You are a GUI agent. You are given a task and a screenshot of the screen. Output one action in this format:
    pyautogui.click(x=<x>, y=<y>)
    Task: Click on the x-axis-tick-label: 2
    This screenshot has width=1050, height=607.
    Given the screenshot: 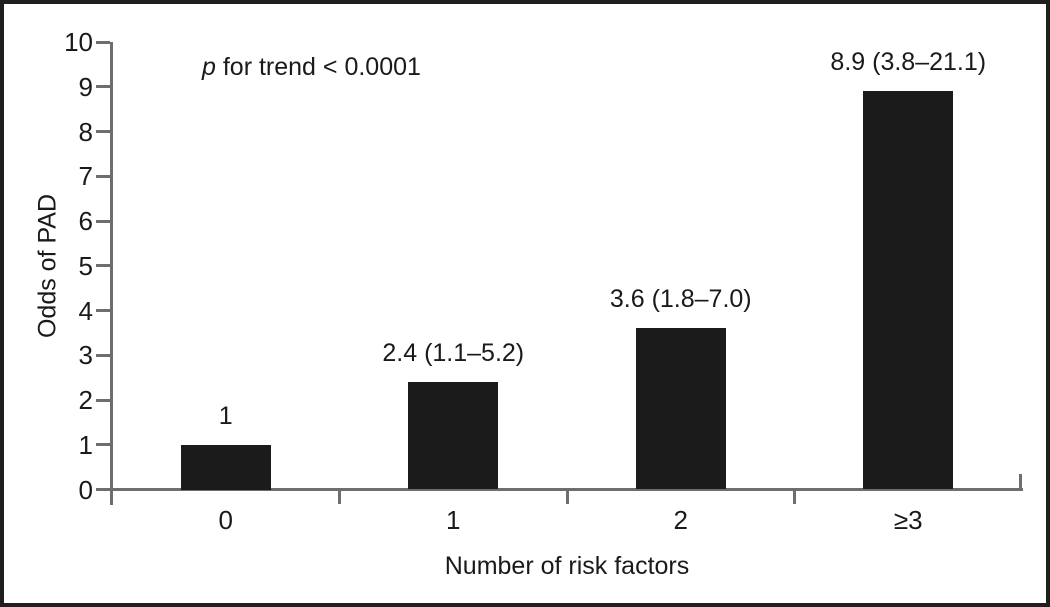 What is the action you would take?
    pyautogui.click(x=680, y=520)
    